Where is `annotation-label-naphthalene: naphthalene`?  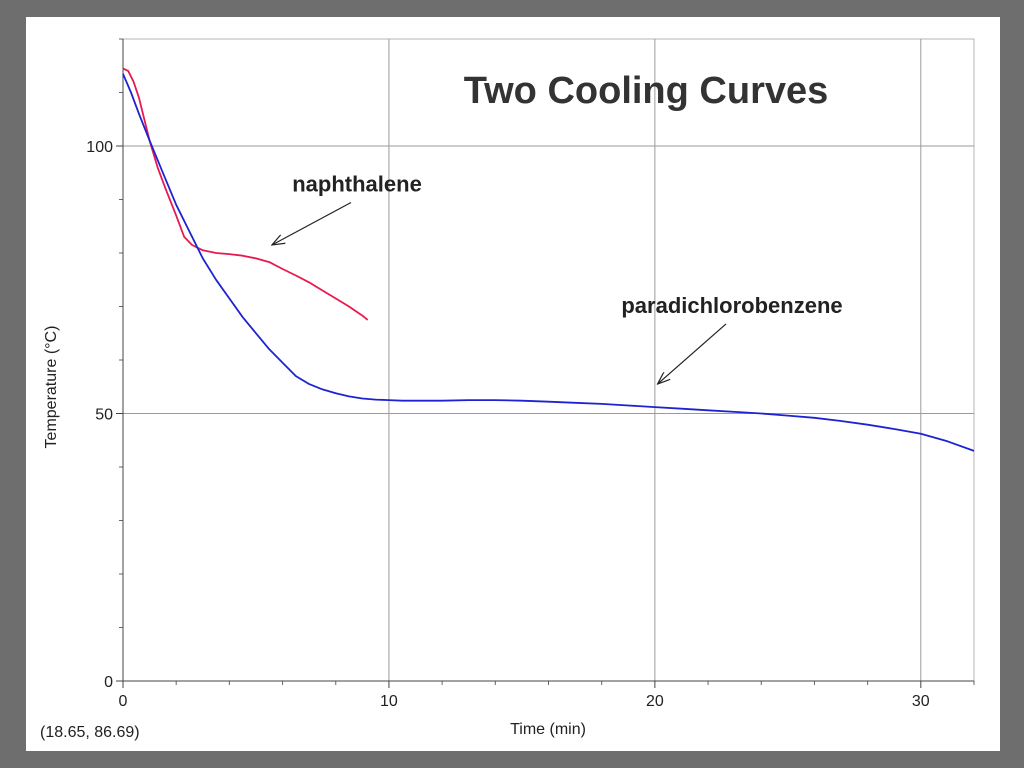 annotation-label-naphthalene: naphthalene is located at coordinates (357, 183).